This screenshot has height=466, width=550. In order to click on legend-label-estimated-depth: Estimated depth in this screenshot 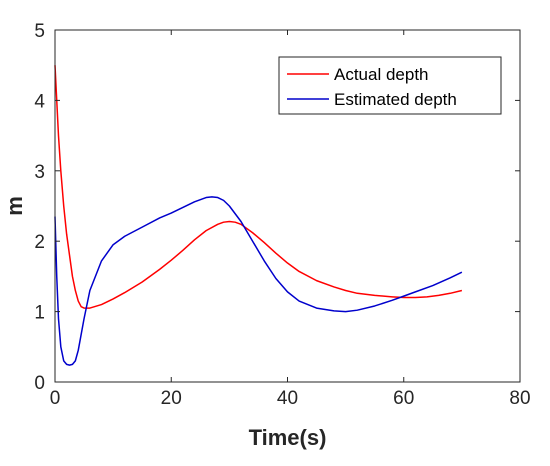, I will do `click(395, 99)`.